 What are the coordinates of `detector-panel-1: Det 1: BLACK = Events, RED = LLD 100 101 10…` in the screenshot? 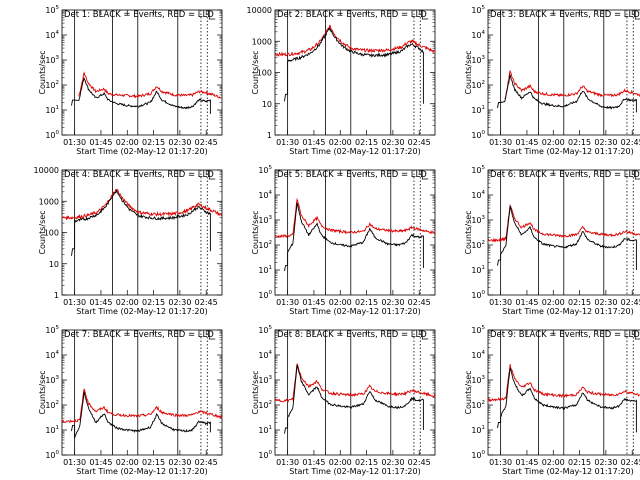 It's located at (130, 80).